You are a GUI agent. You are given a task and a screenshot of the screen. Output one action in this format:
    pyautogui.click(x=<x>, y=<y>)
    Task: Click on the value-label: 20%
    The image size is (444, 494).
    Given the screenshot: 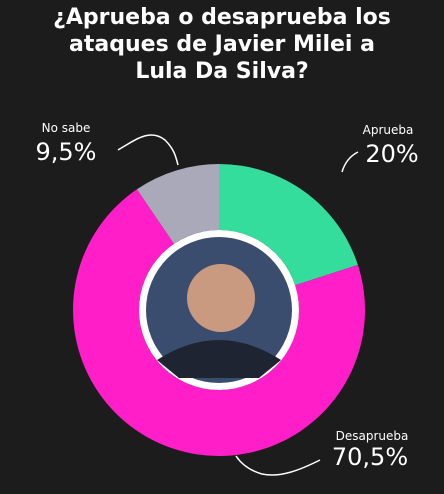 What is the action you would take?
    pyautogui.click(x=391, y=154)
    